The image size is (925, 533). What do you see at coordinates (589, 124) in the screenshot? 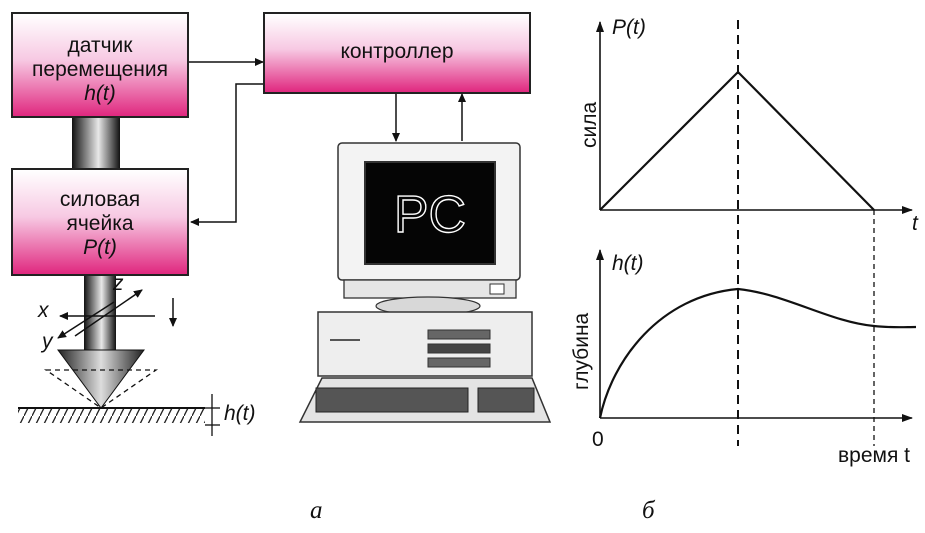
I see `top-plot-y-axis-label: сила` at bounding box center [589, 124].